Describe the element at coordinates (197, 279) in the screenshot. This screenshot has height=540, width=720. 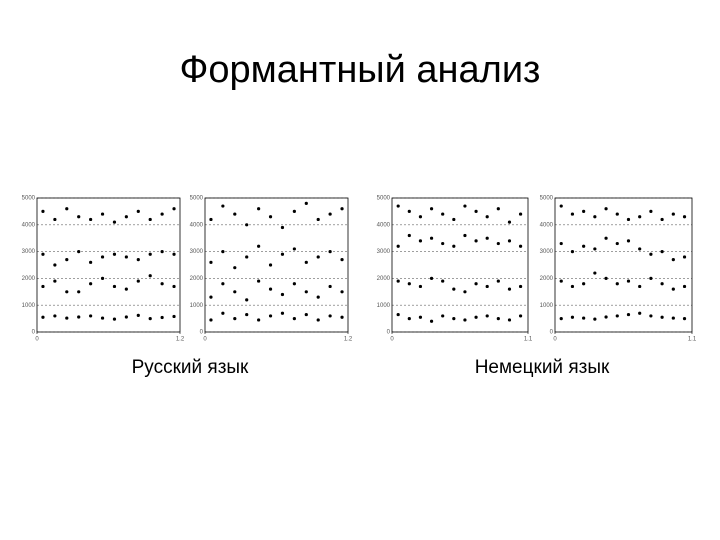
I see `y-tick-label: 2000` at that location.